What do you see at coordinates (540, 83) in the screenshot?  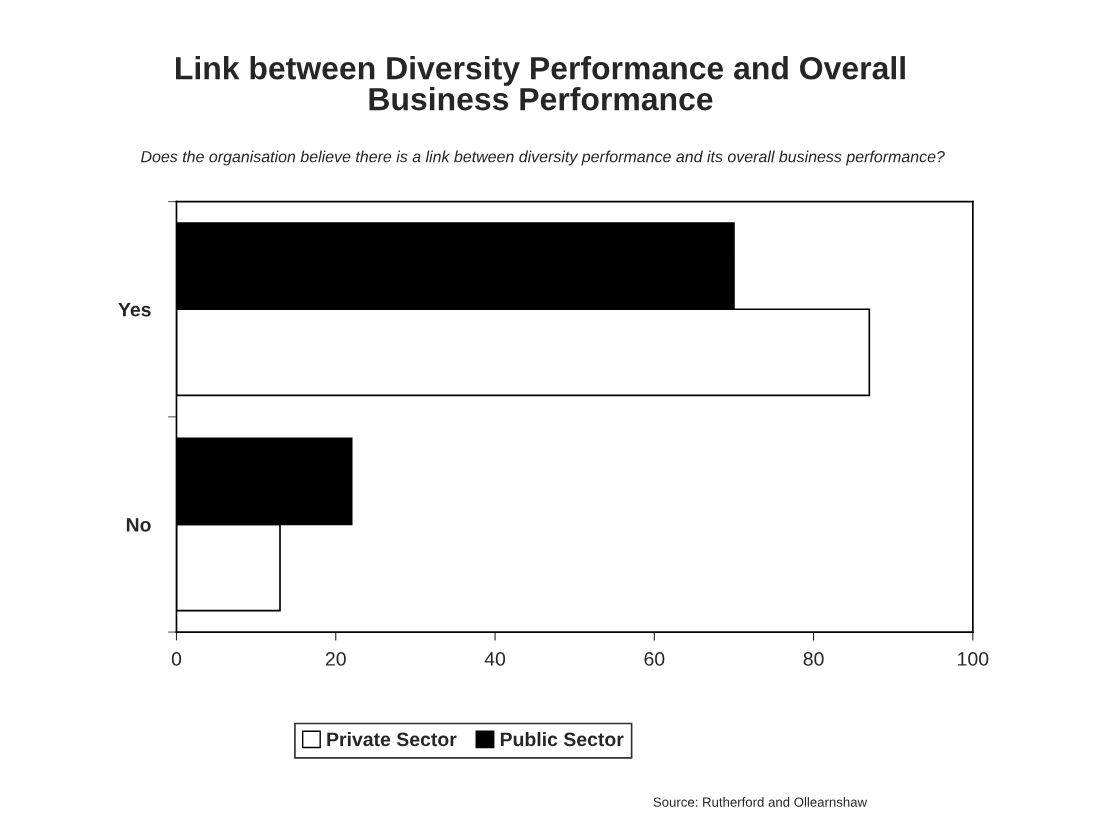 I see `chart-title: Link between Diversity Performance and Overall Business Performance` at bounding box center [540, 83].